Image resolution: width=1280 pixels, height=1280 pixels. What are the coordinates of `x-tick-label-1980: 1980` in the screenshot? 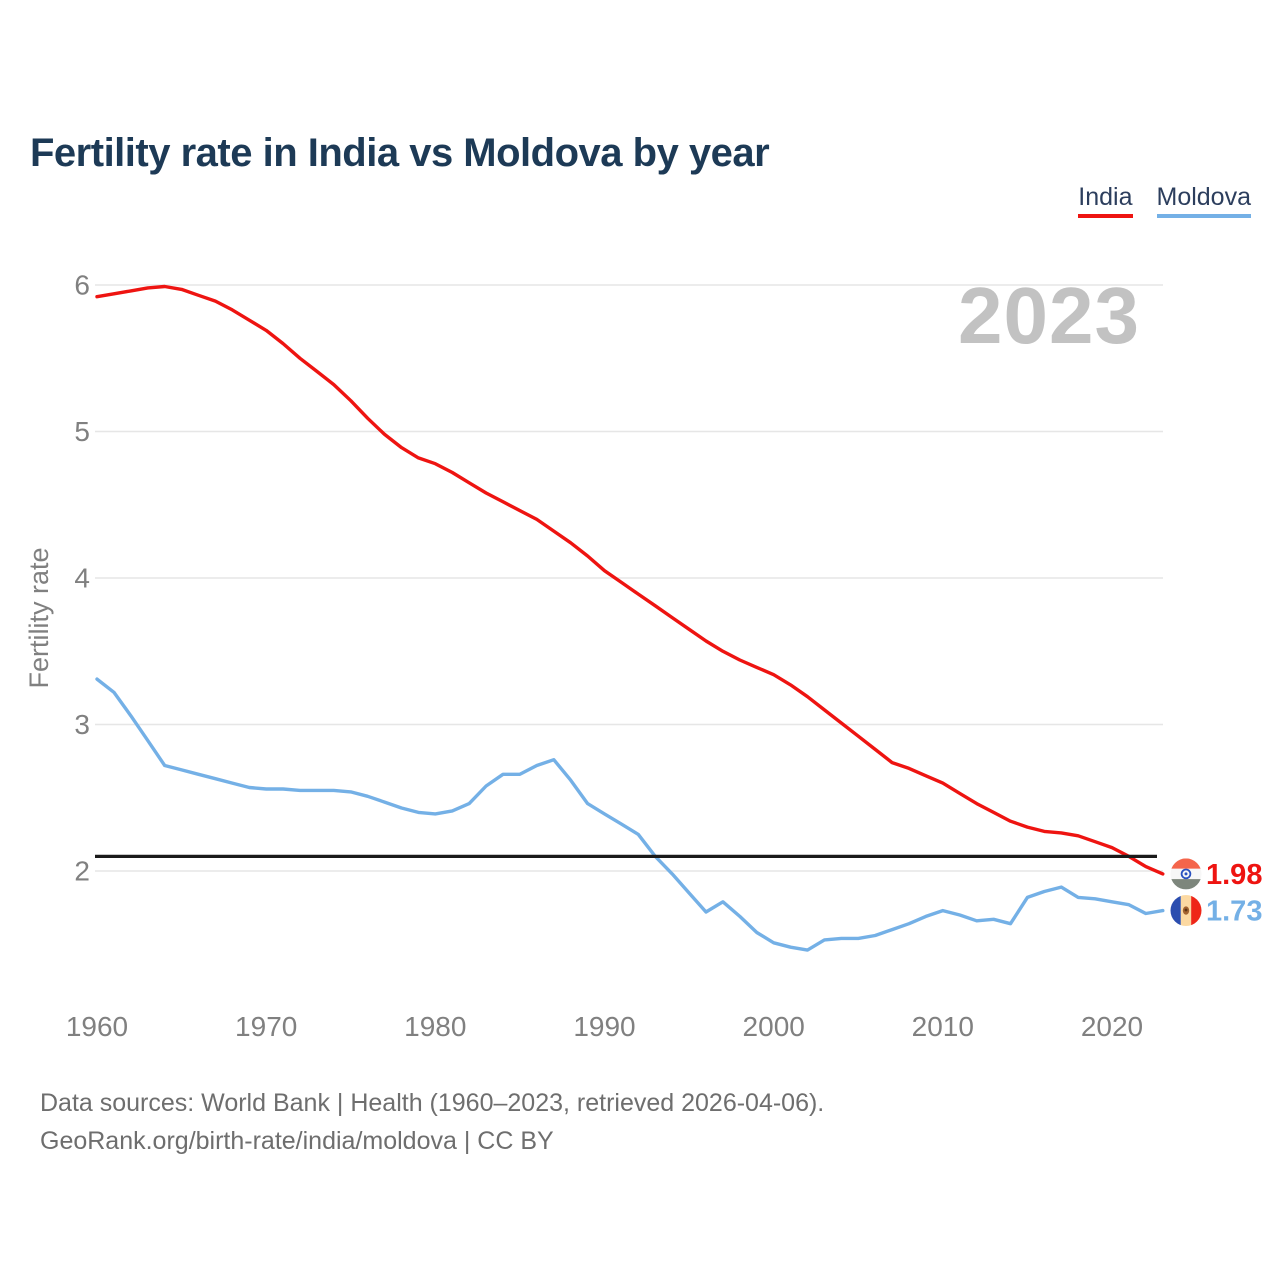 It's located at (435, 1026).